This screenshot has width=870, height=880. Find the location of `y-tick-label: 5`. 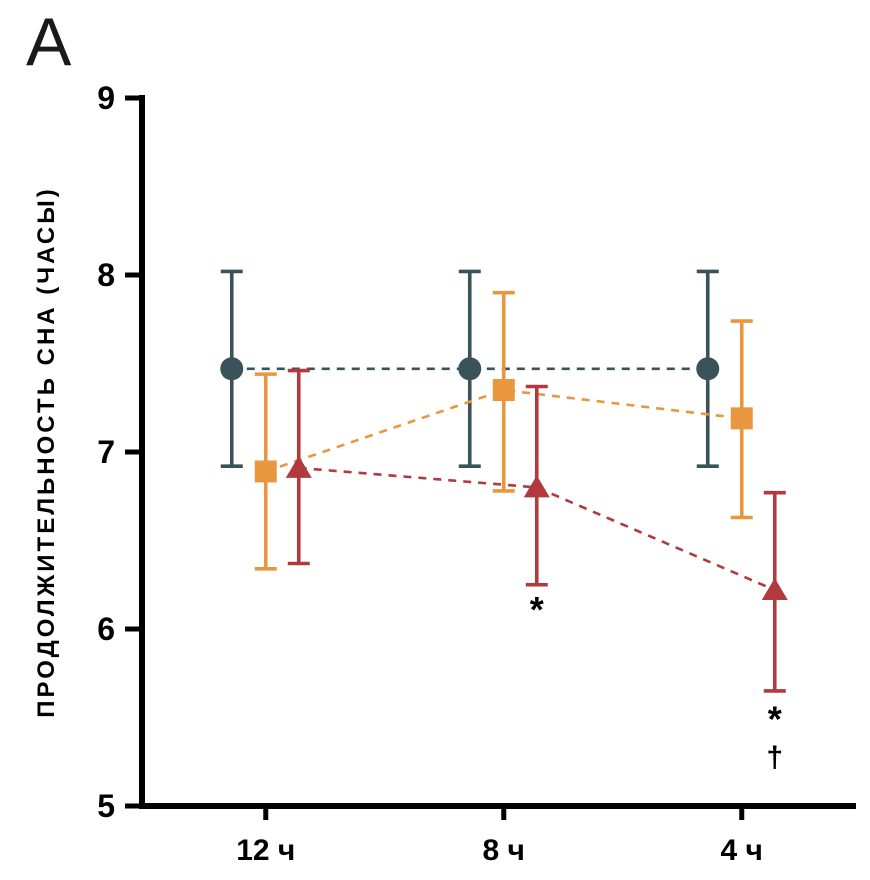

y-tick-label: 5 is located at coordinates (106, 806).